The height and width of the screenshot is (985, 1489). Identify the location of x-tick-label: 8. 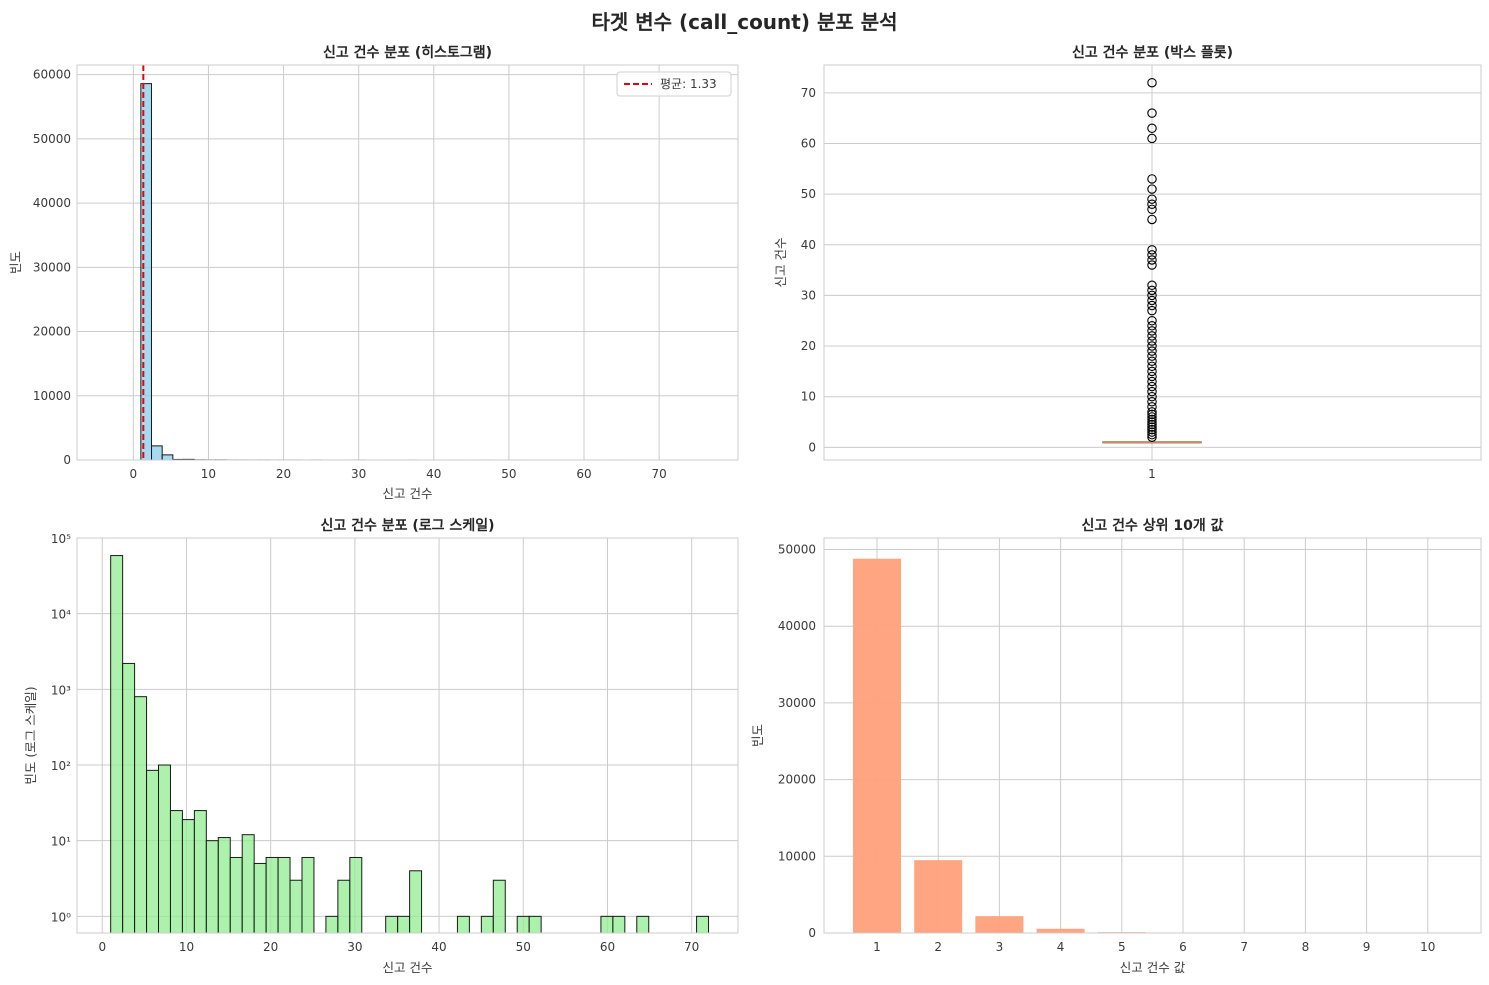
(1306, 947).